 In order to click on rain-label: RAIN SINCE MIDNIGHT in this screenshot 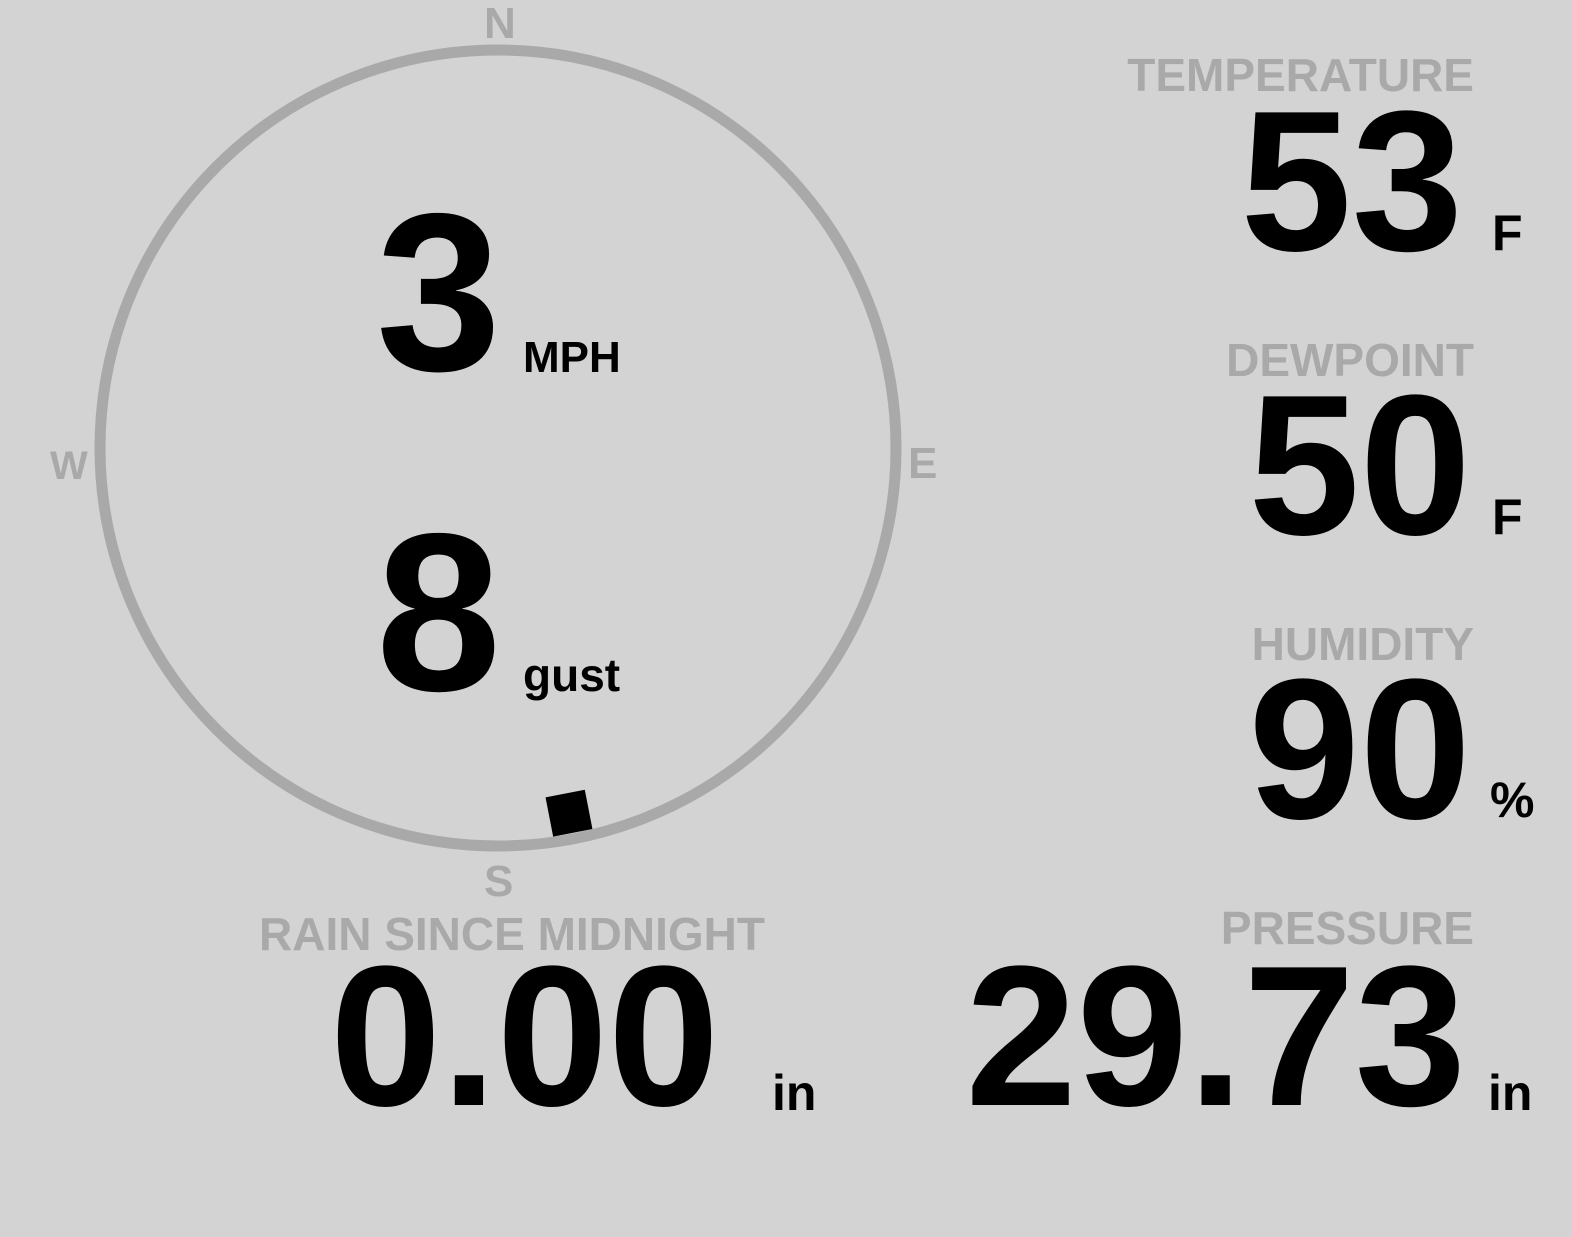, I will do `click(512, 934)`.